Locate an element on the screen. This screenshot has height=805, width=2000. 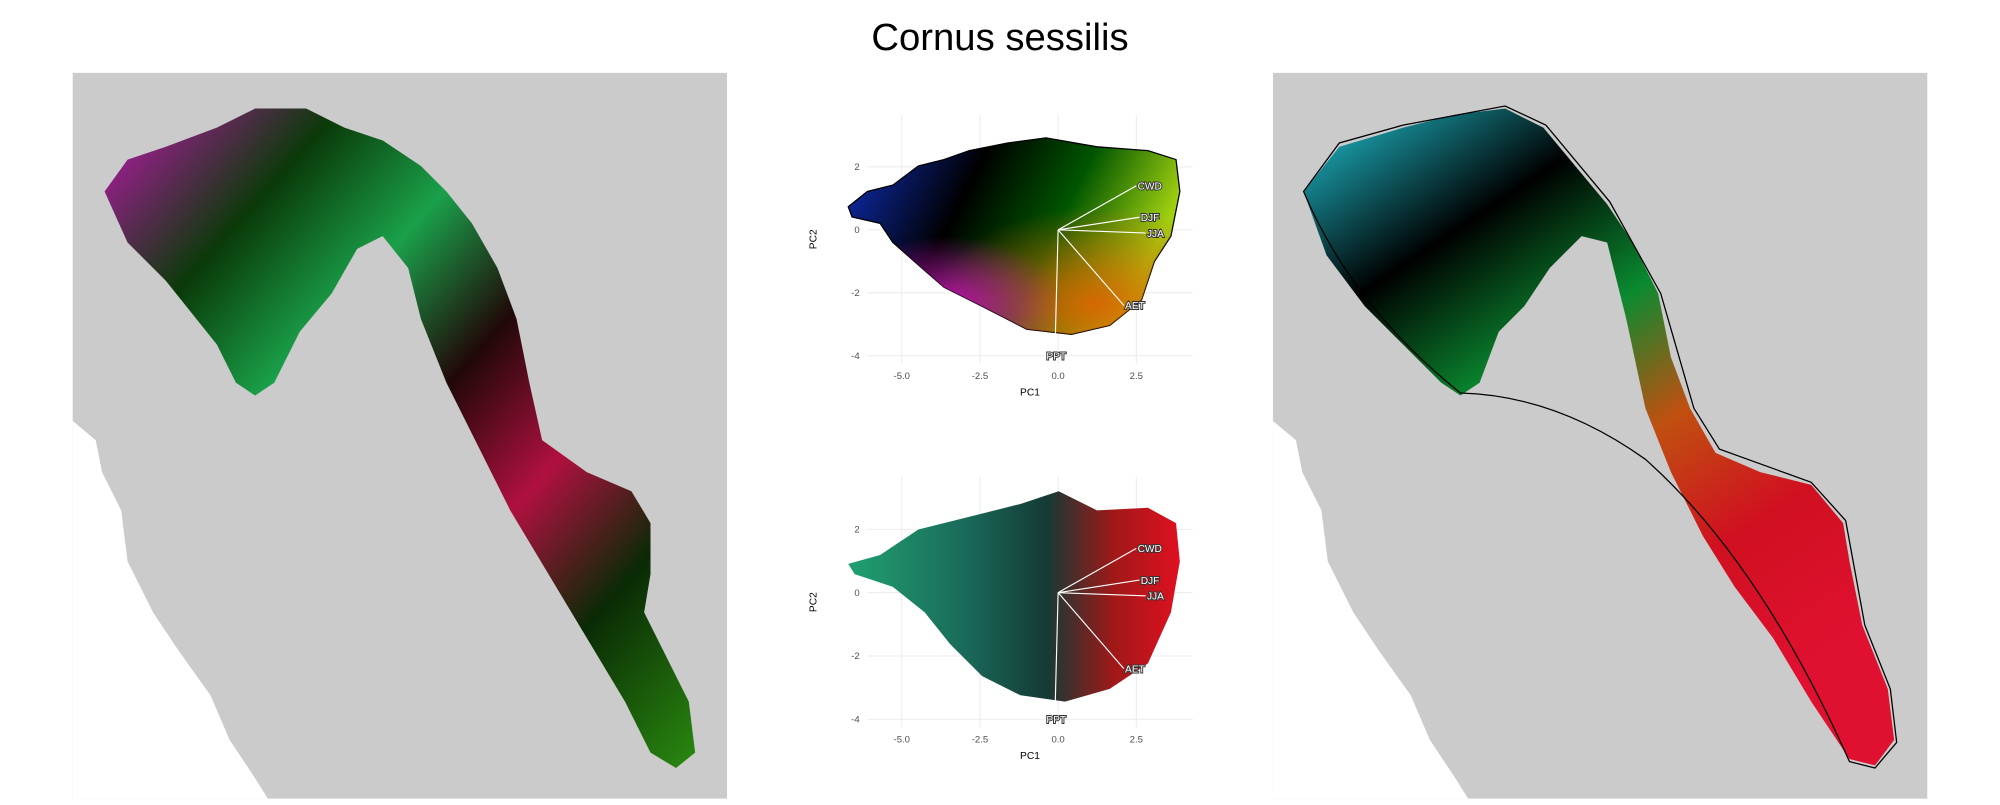
pca-cloud-bottom is located at coordinates (1014, 596).